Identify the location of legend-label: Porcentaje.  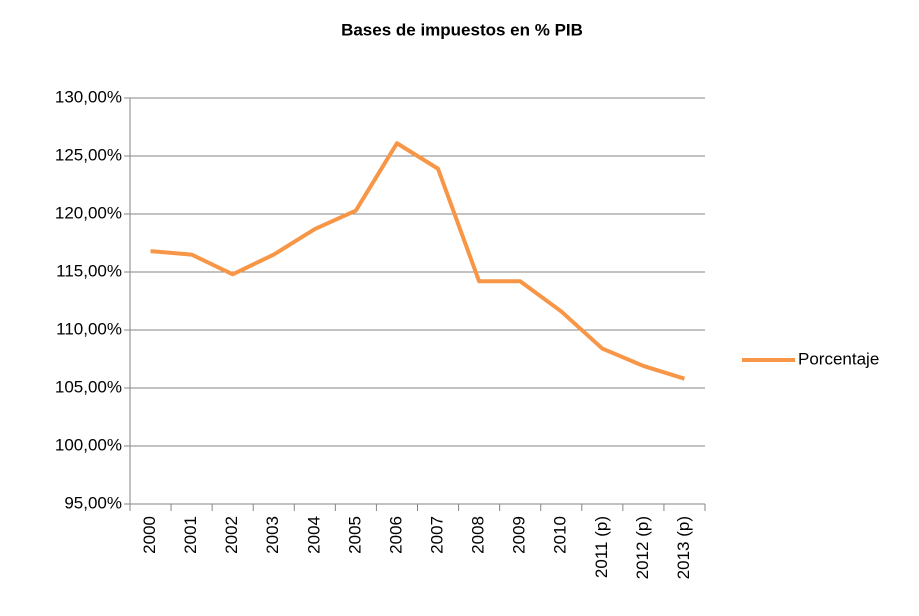
(838, 358).